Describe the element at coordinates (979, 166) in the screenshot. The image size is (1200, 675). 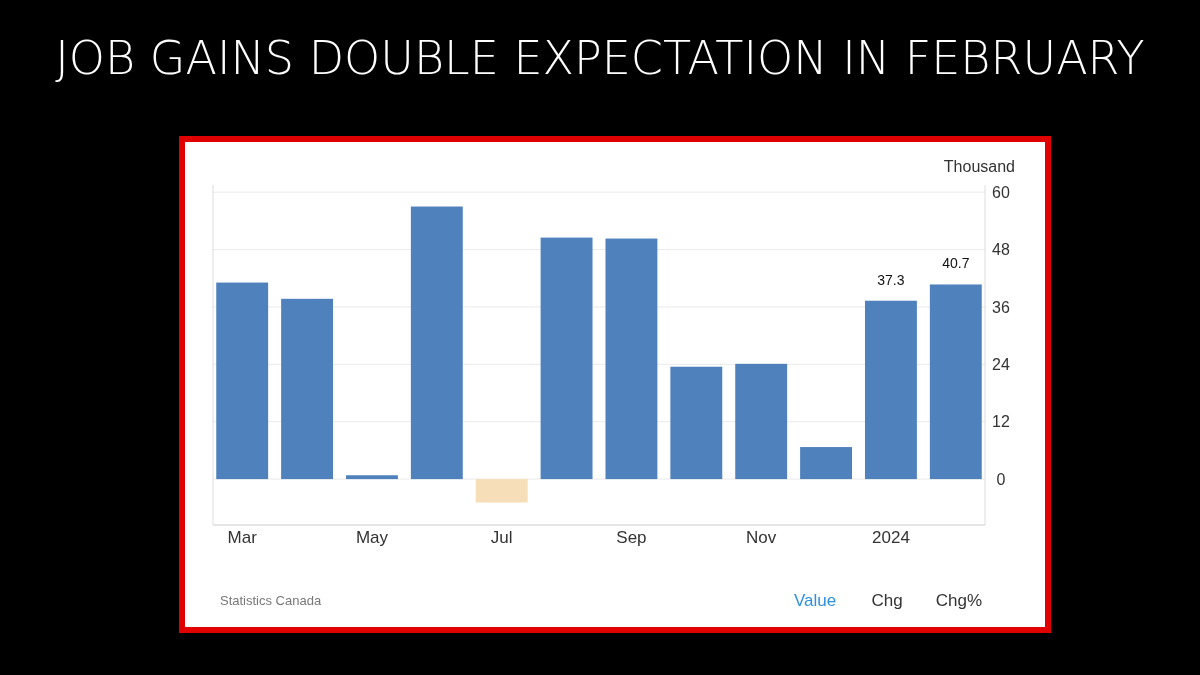
I see `y-axis-title: Thousand` at that location.